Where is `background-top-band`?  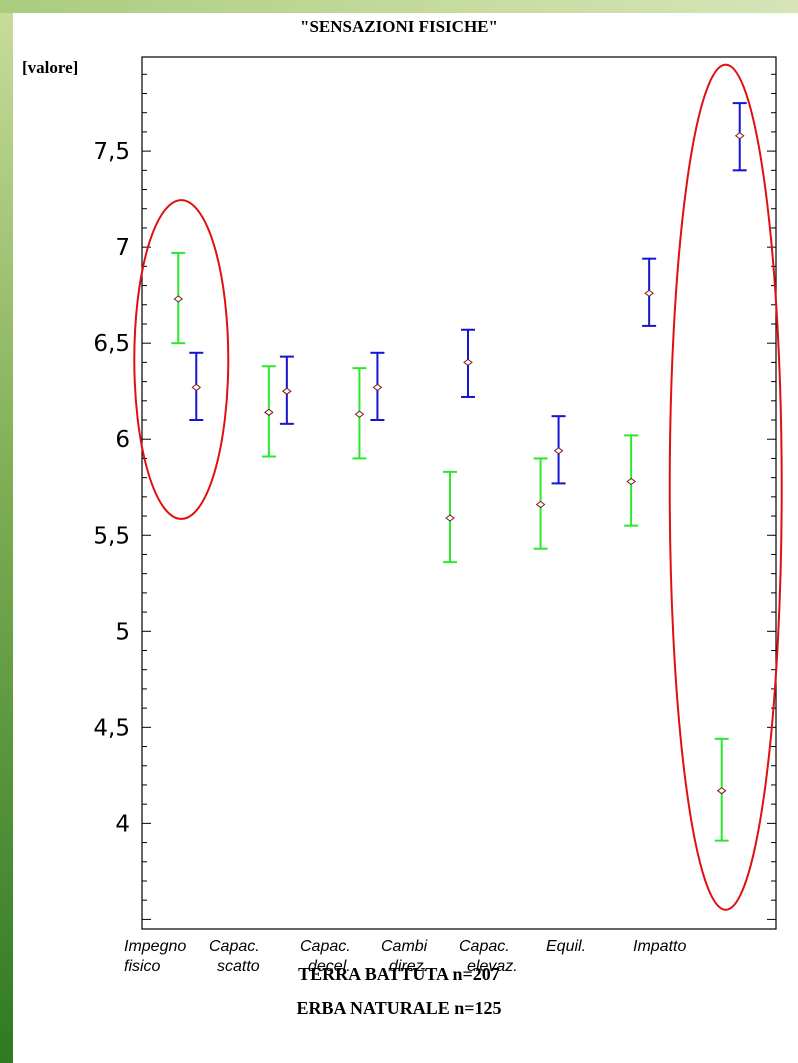
background-top-band is located at coordinates (399, 6).